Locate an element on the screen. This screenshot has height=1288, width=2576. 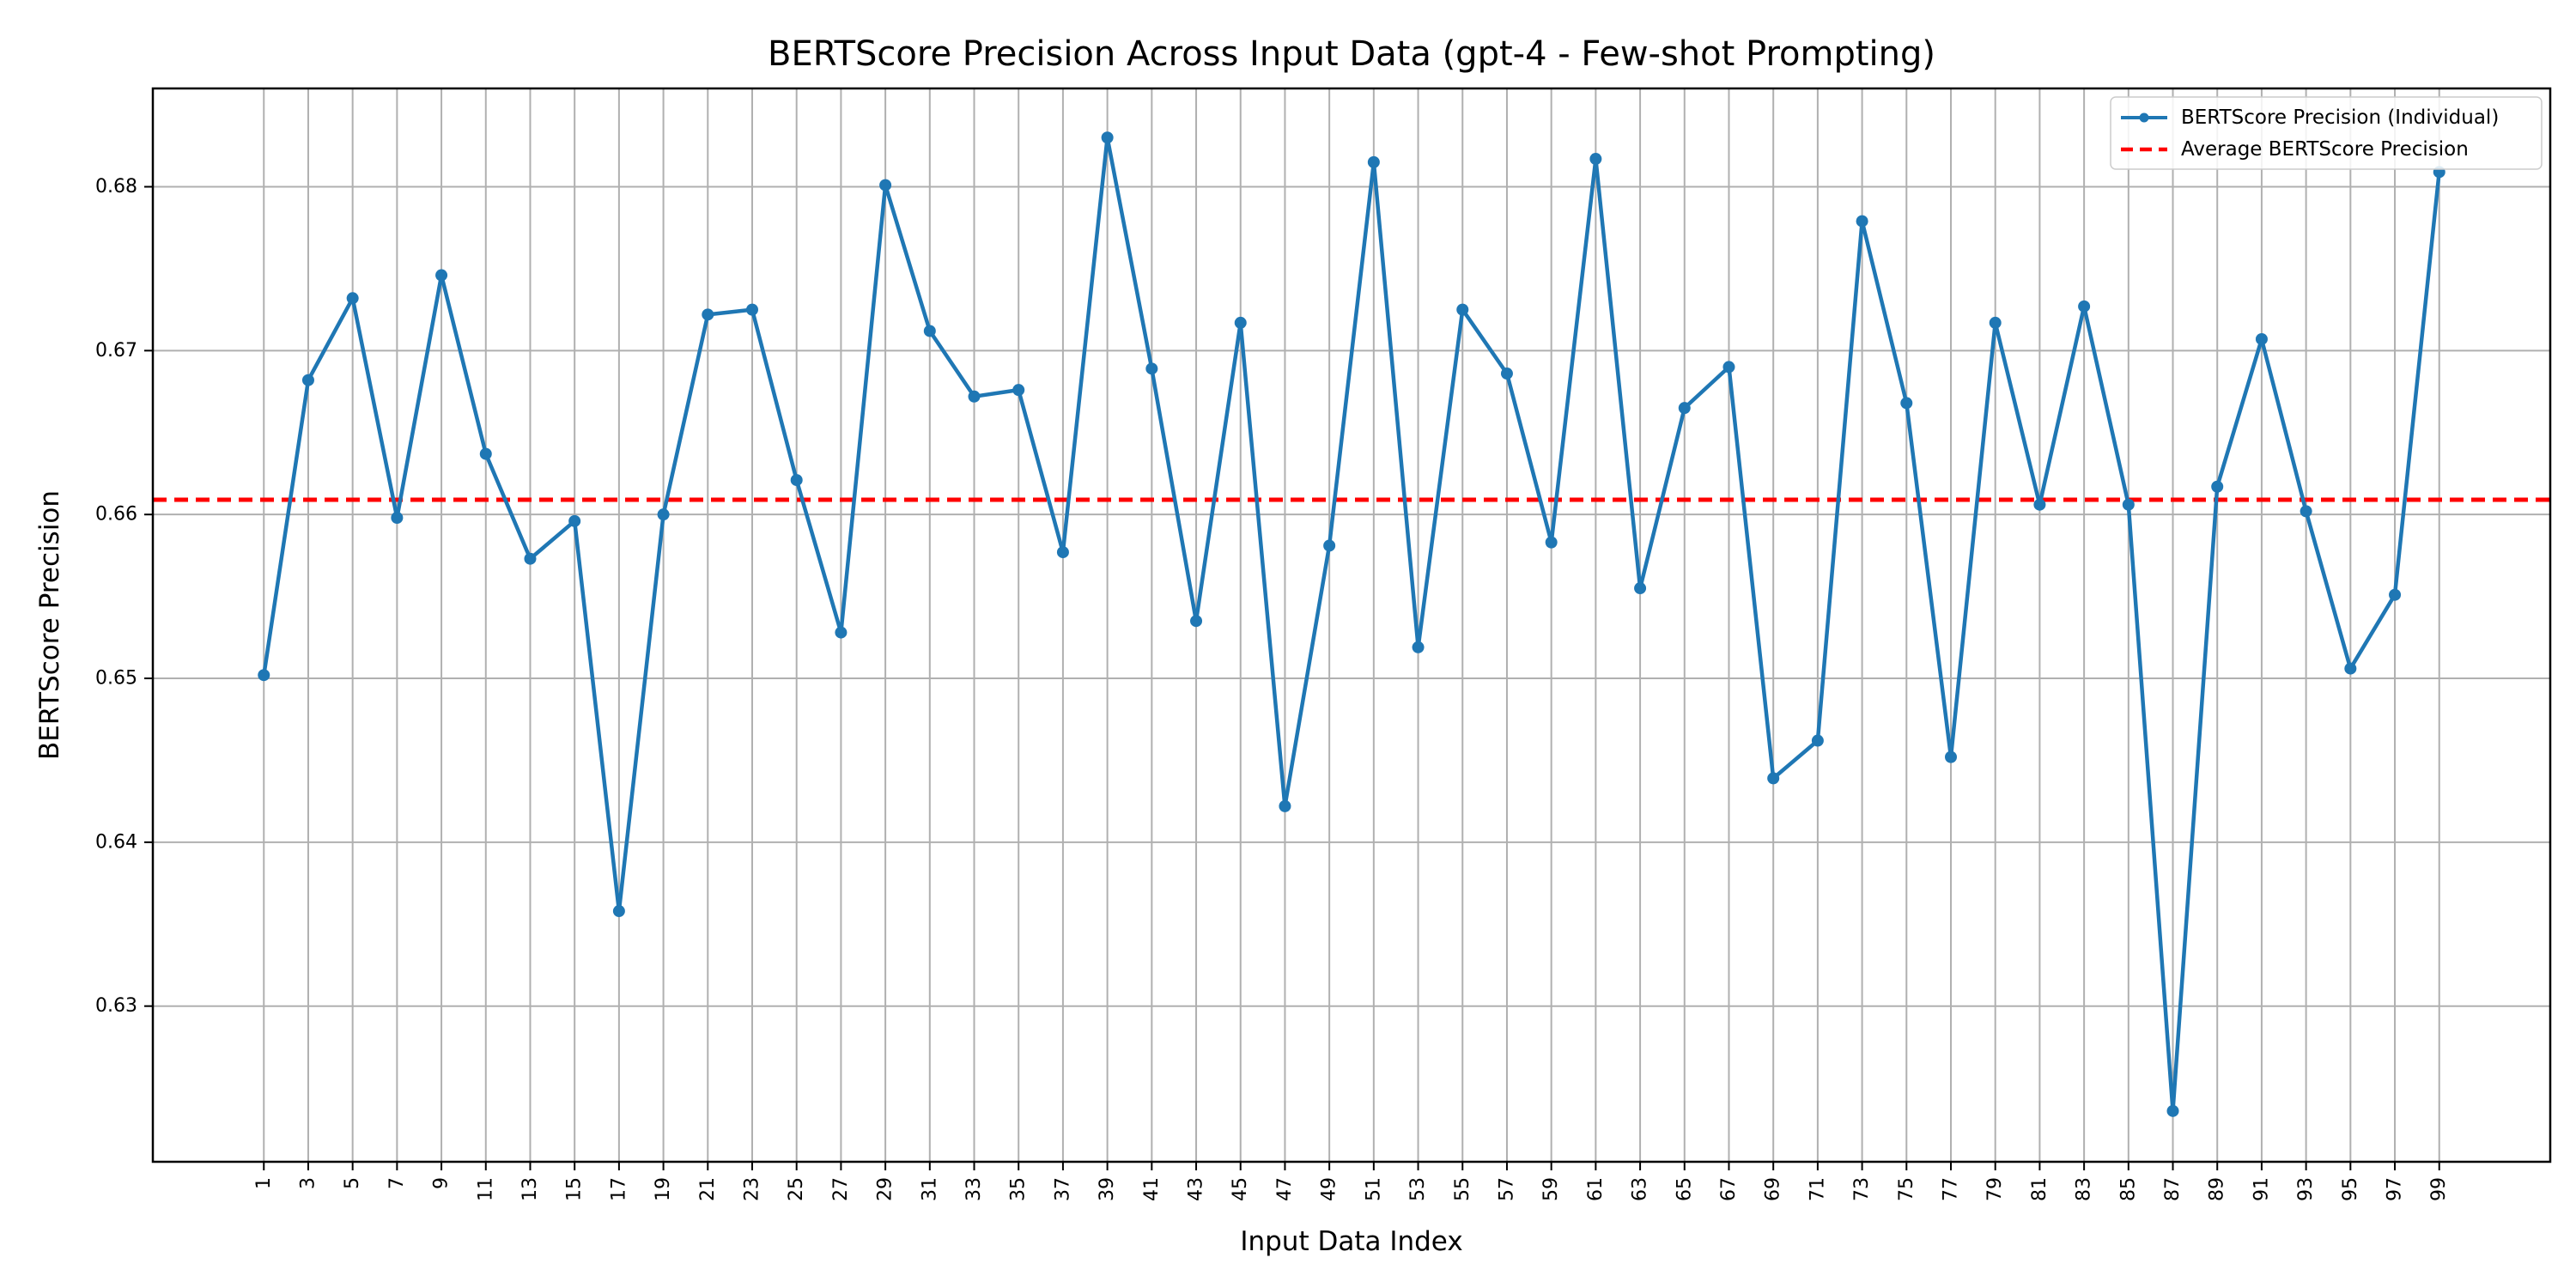
x-tick-label: 89 is located at coordinates (2217, 1189).